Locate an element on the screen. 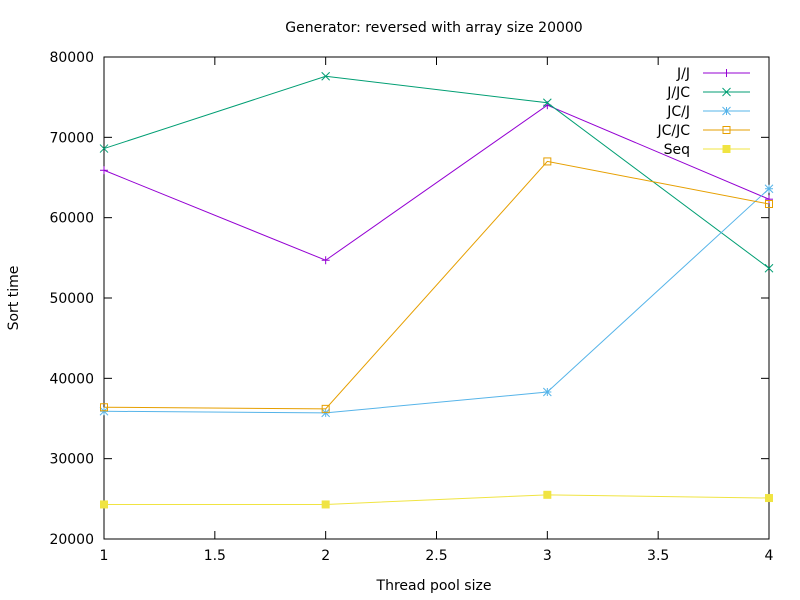 The image size is (800, 600). legend-entry: Seq is located at coordinates (707, 150).